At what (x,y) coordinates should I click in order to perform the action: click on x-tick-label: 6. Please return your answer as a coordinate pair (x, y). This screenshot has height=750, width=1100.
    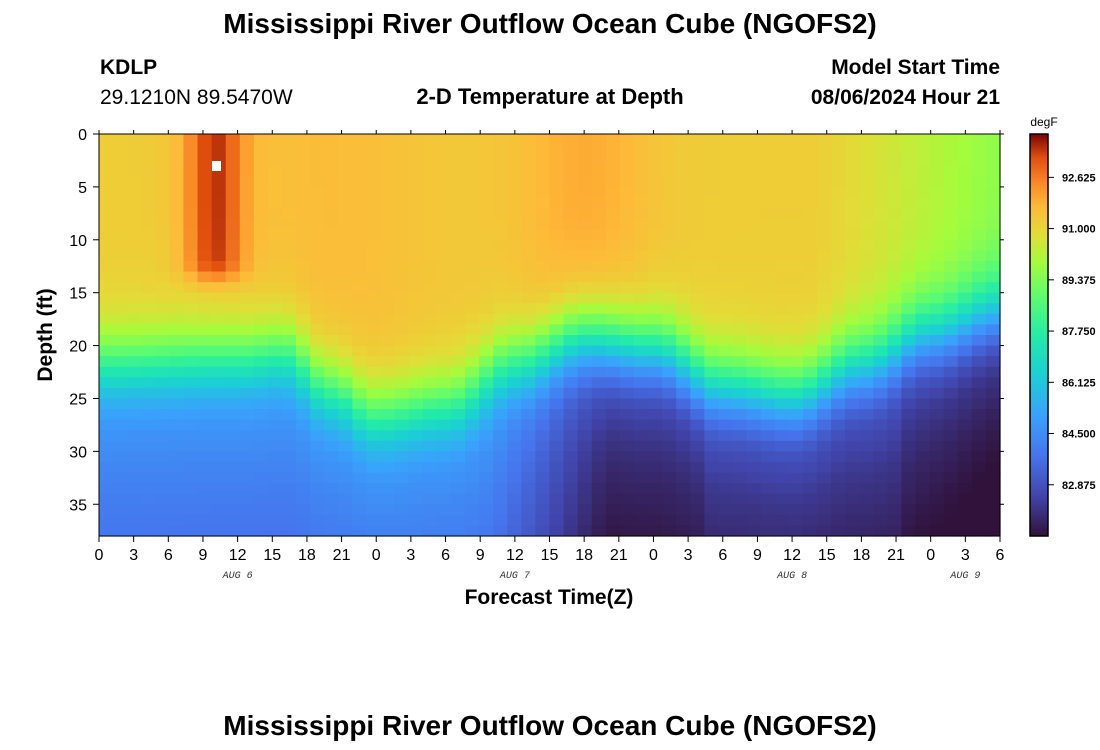
    Looking at the image, I should click on (1000, 555).